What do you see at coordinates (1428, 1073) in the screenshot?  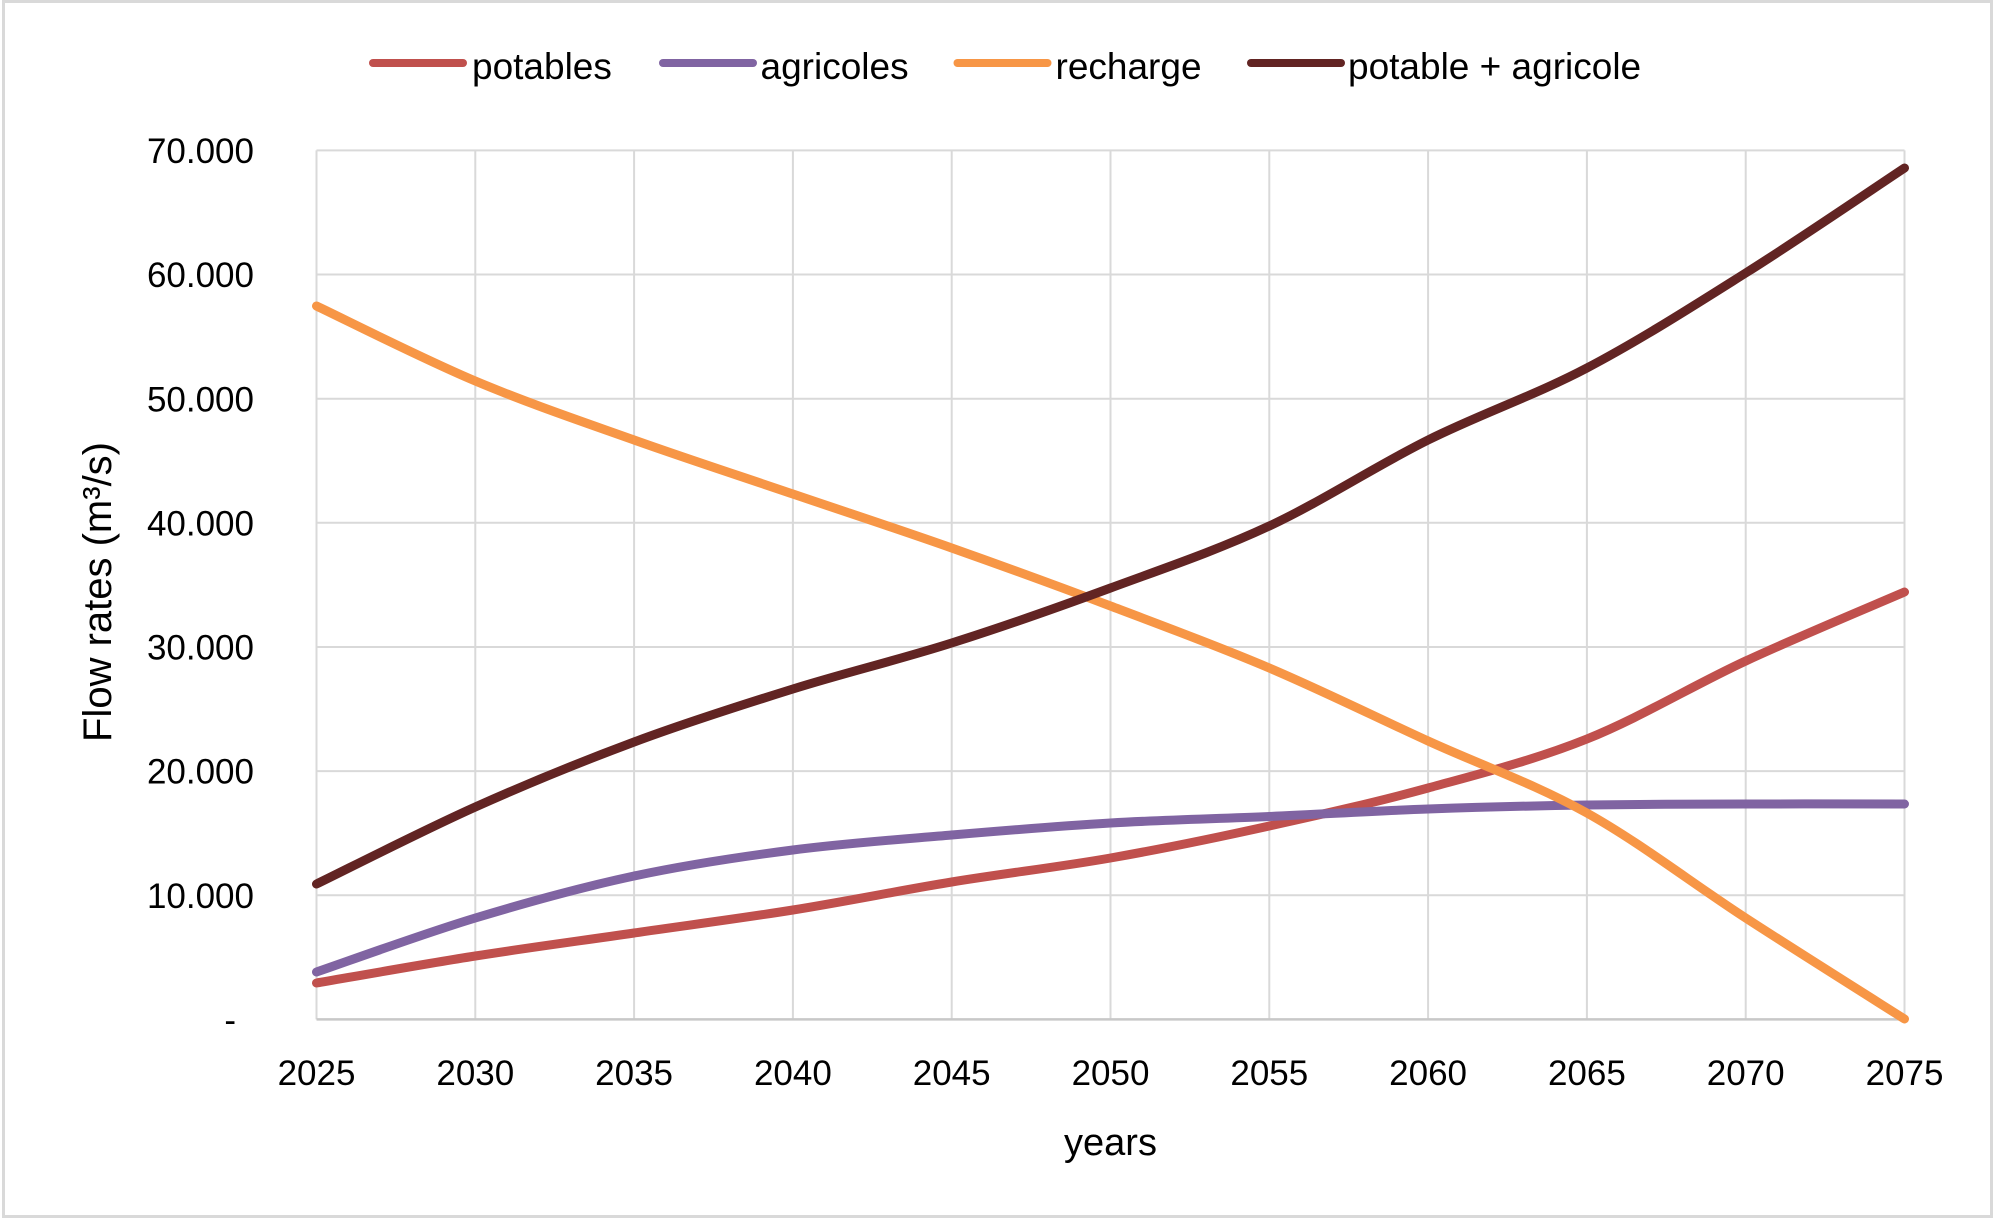 I see `svg-text: 2060` at bounding box center [1428, 1073].